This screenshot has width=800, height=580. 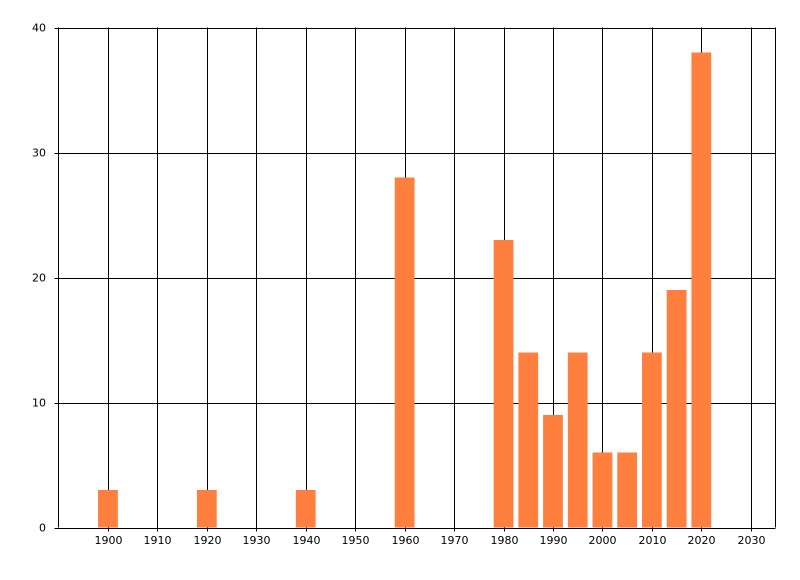 I want to click on x-tick-label: 1990, so click(x=554, y=540).